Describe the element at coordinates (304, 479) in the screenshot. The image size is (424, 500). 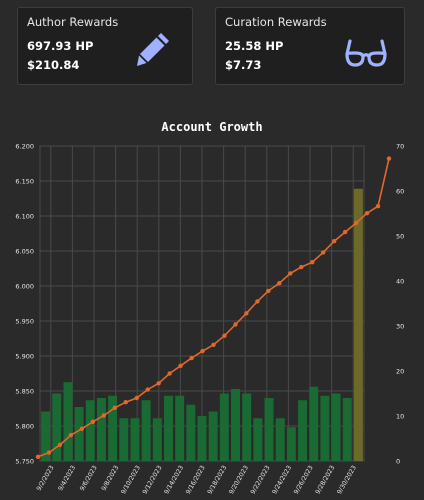
I see `x-tick-label: 9/26/2023` at that location.